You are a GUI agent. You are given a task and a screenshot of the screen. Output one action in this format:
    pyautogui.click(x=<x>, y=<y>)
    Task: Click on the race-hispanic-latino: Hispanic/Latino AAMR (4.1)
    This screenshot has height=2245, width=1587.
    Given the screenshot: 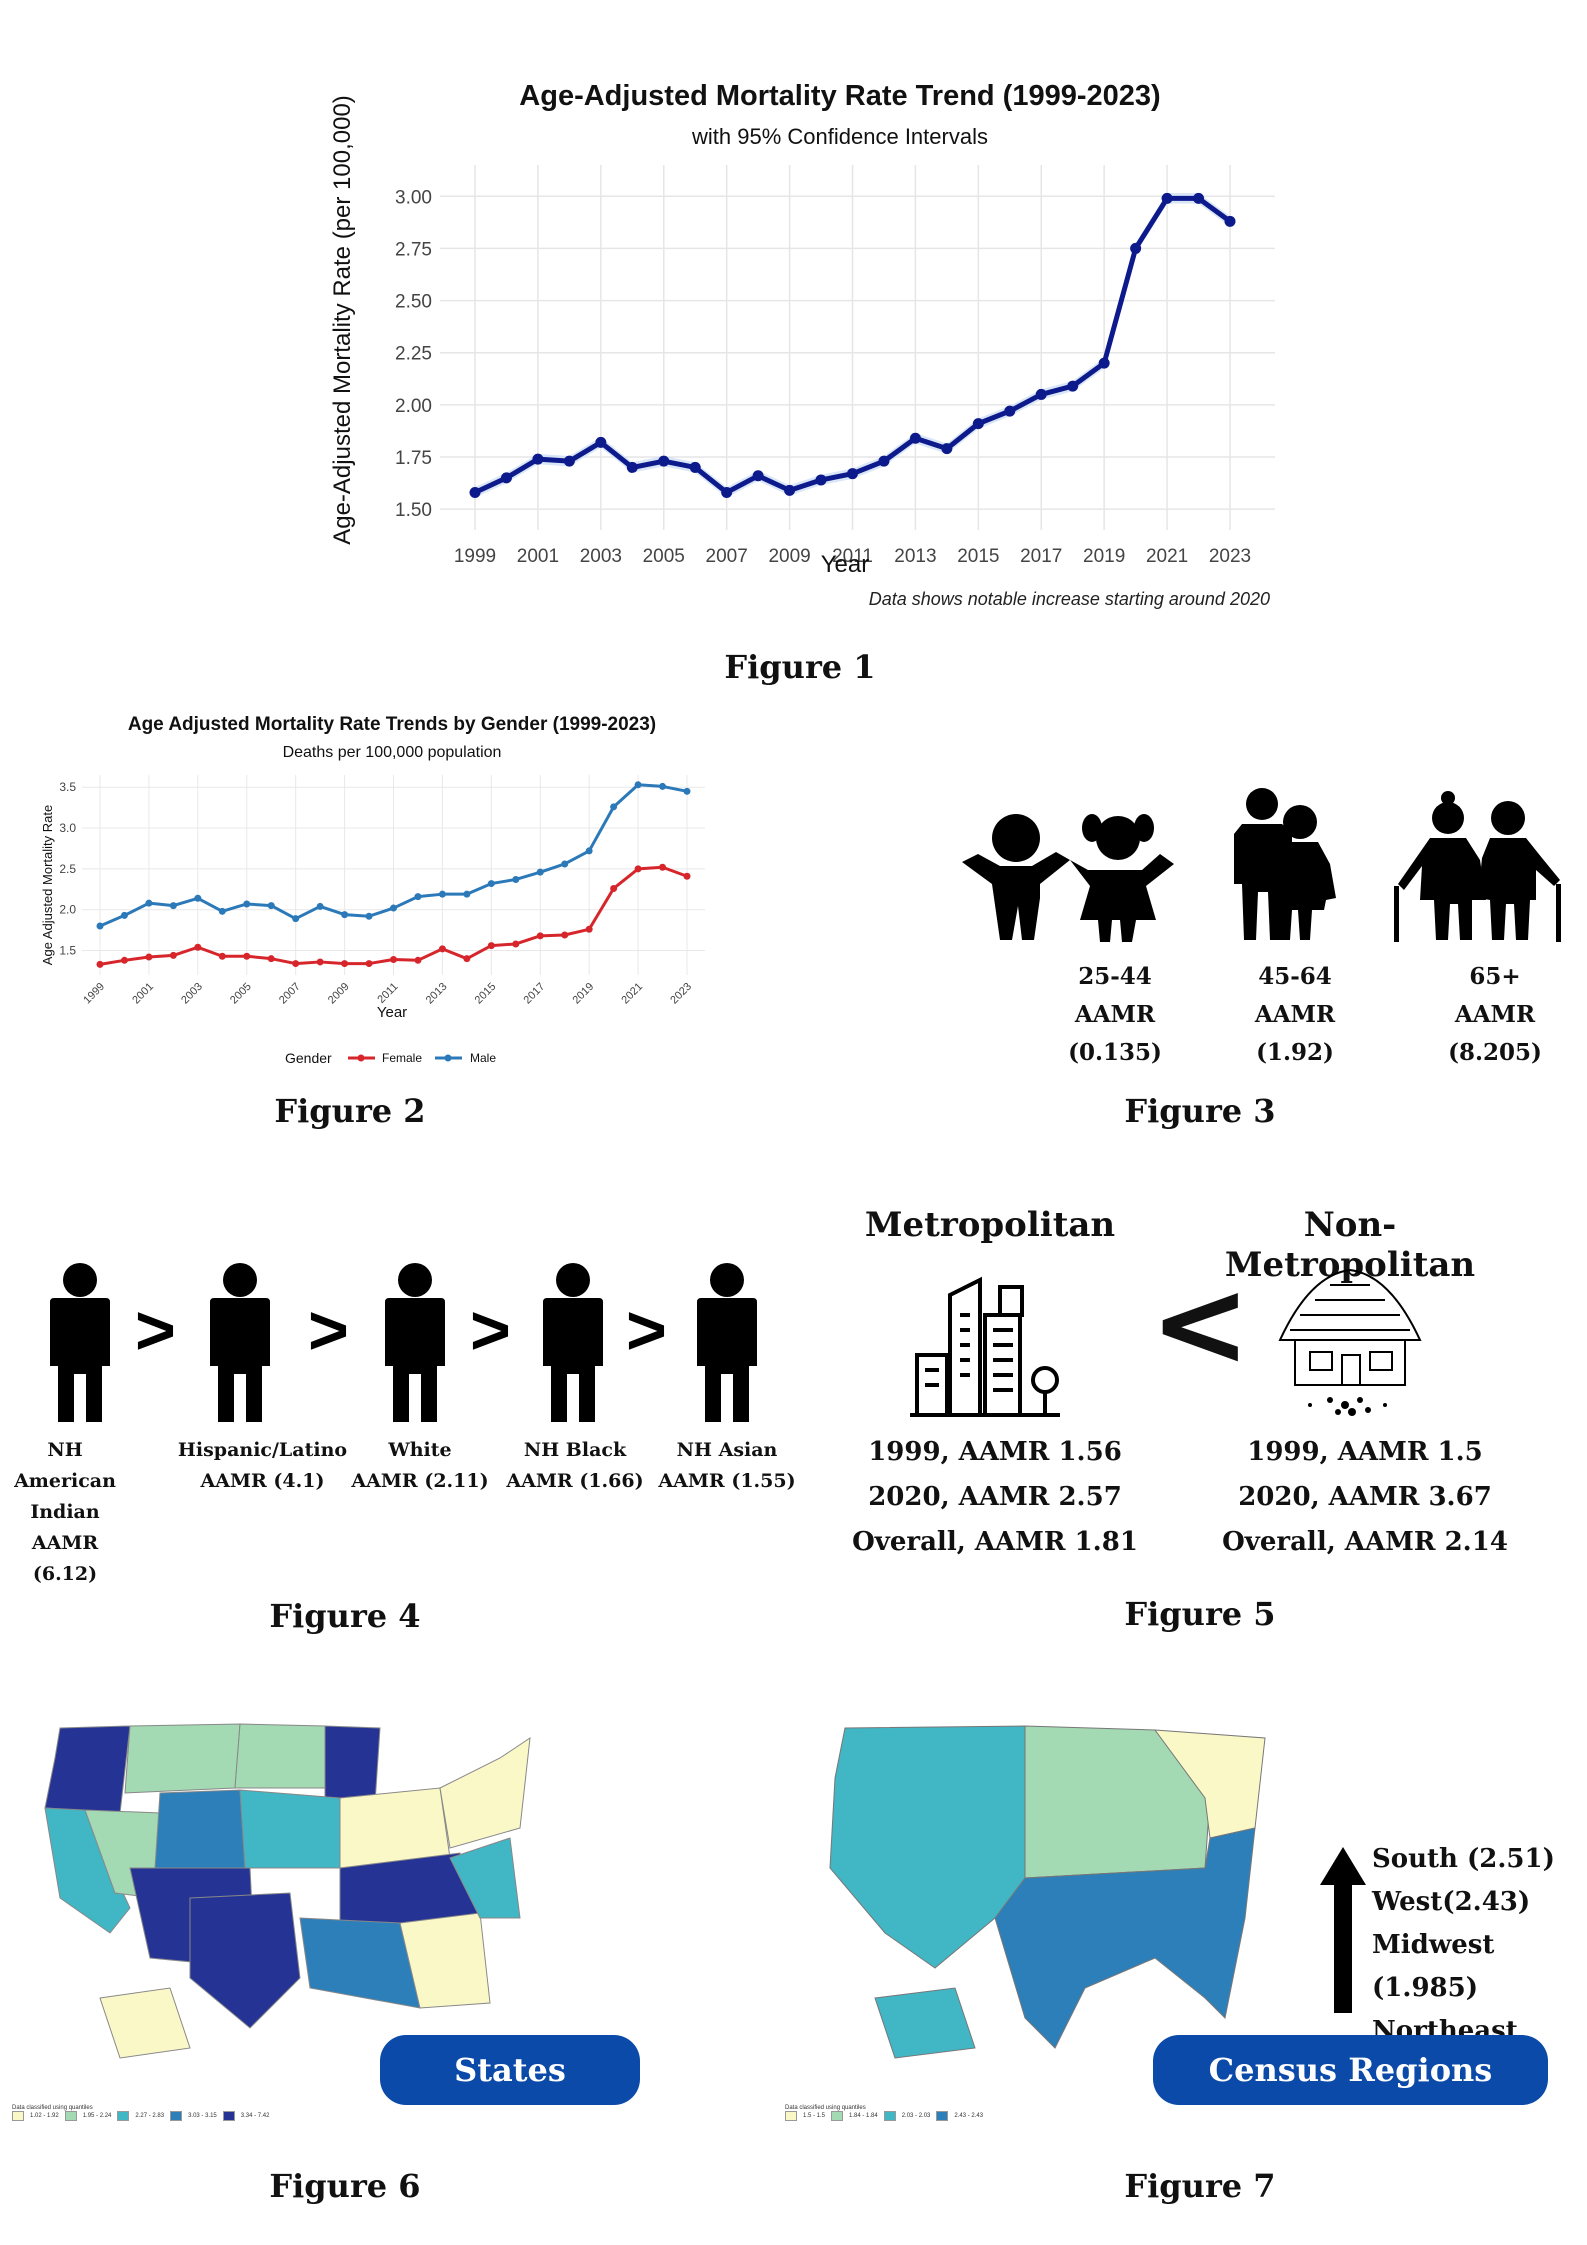 What is the action you would take?
    pyautogui.click(x=262, y=1466)
    